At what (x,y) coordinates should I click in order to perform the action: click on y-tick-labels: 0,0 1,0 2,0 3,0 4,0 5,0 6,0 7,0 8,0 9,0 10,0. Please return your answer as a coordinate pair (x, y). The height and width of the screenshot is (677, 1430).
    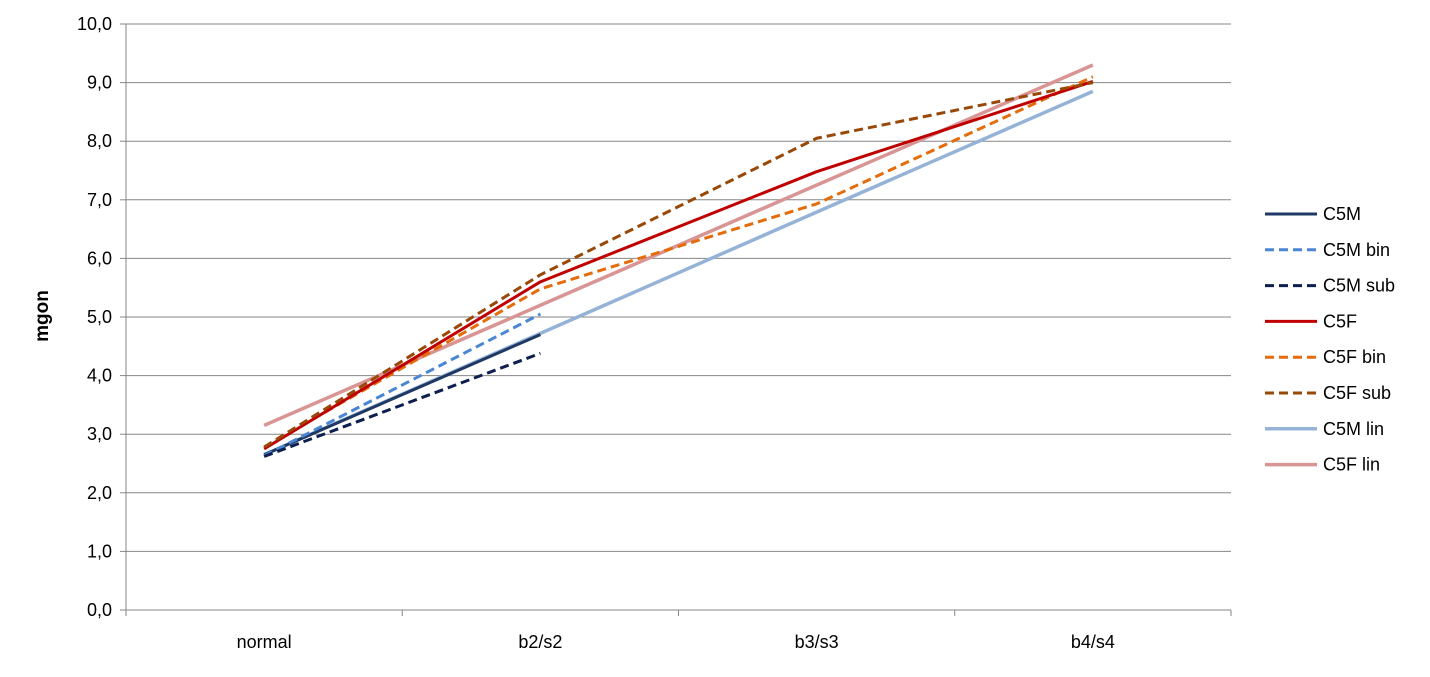
    Looking at the image, I should click on (94, 317).